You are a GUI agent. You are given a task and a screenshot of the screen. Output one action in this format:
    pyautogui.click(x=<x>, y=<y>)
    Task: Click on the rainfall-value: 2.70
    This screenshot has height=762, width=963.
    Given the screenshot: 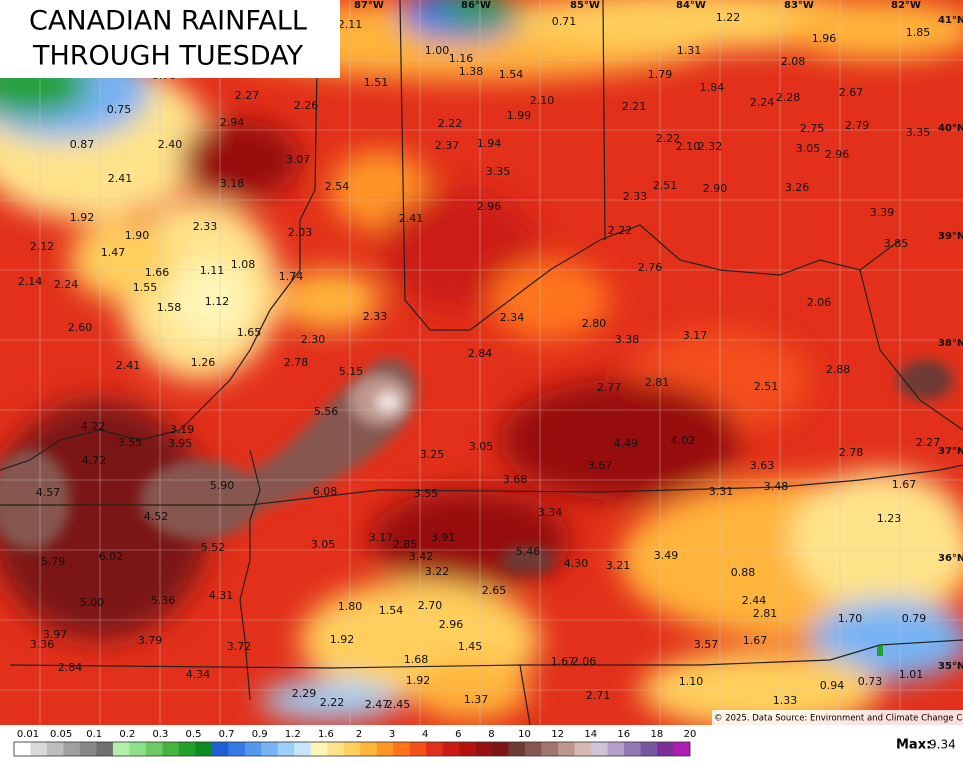 What is the action you would take?
    pyautogui.click(x=430, y=605)
    